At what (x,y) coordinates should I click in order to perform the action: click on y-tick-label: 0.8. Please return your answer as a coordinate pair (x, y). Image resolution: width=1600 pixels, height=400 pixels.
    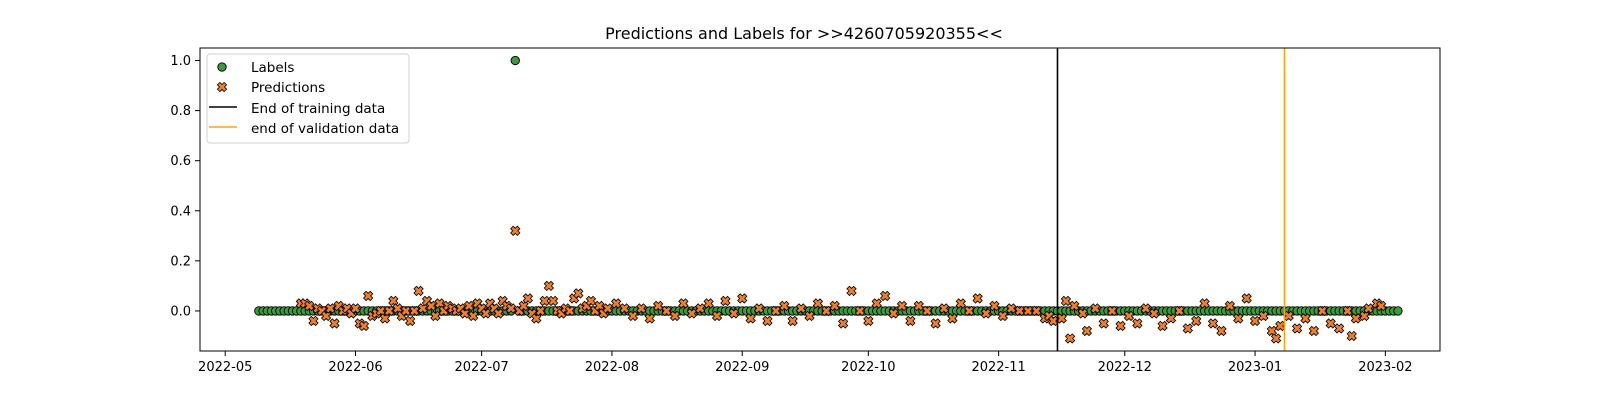
    Looking at the image, I should click on (180, 111).